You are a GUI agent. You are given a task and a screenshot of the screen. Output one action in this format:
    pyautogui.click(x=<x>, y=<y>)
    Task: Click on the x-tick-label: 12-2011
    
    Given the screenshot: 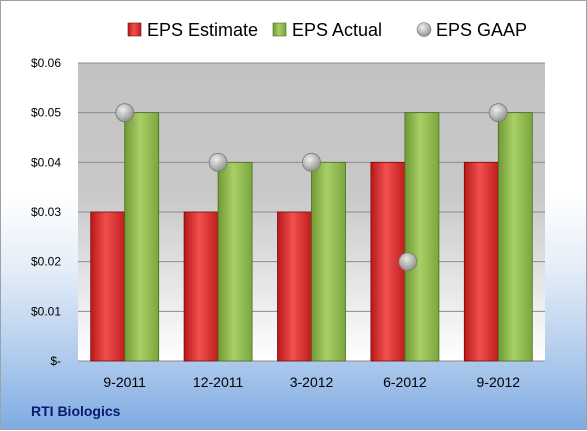 What is the action you would take?
    pyautogui.click(x=218, y=382)
    